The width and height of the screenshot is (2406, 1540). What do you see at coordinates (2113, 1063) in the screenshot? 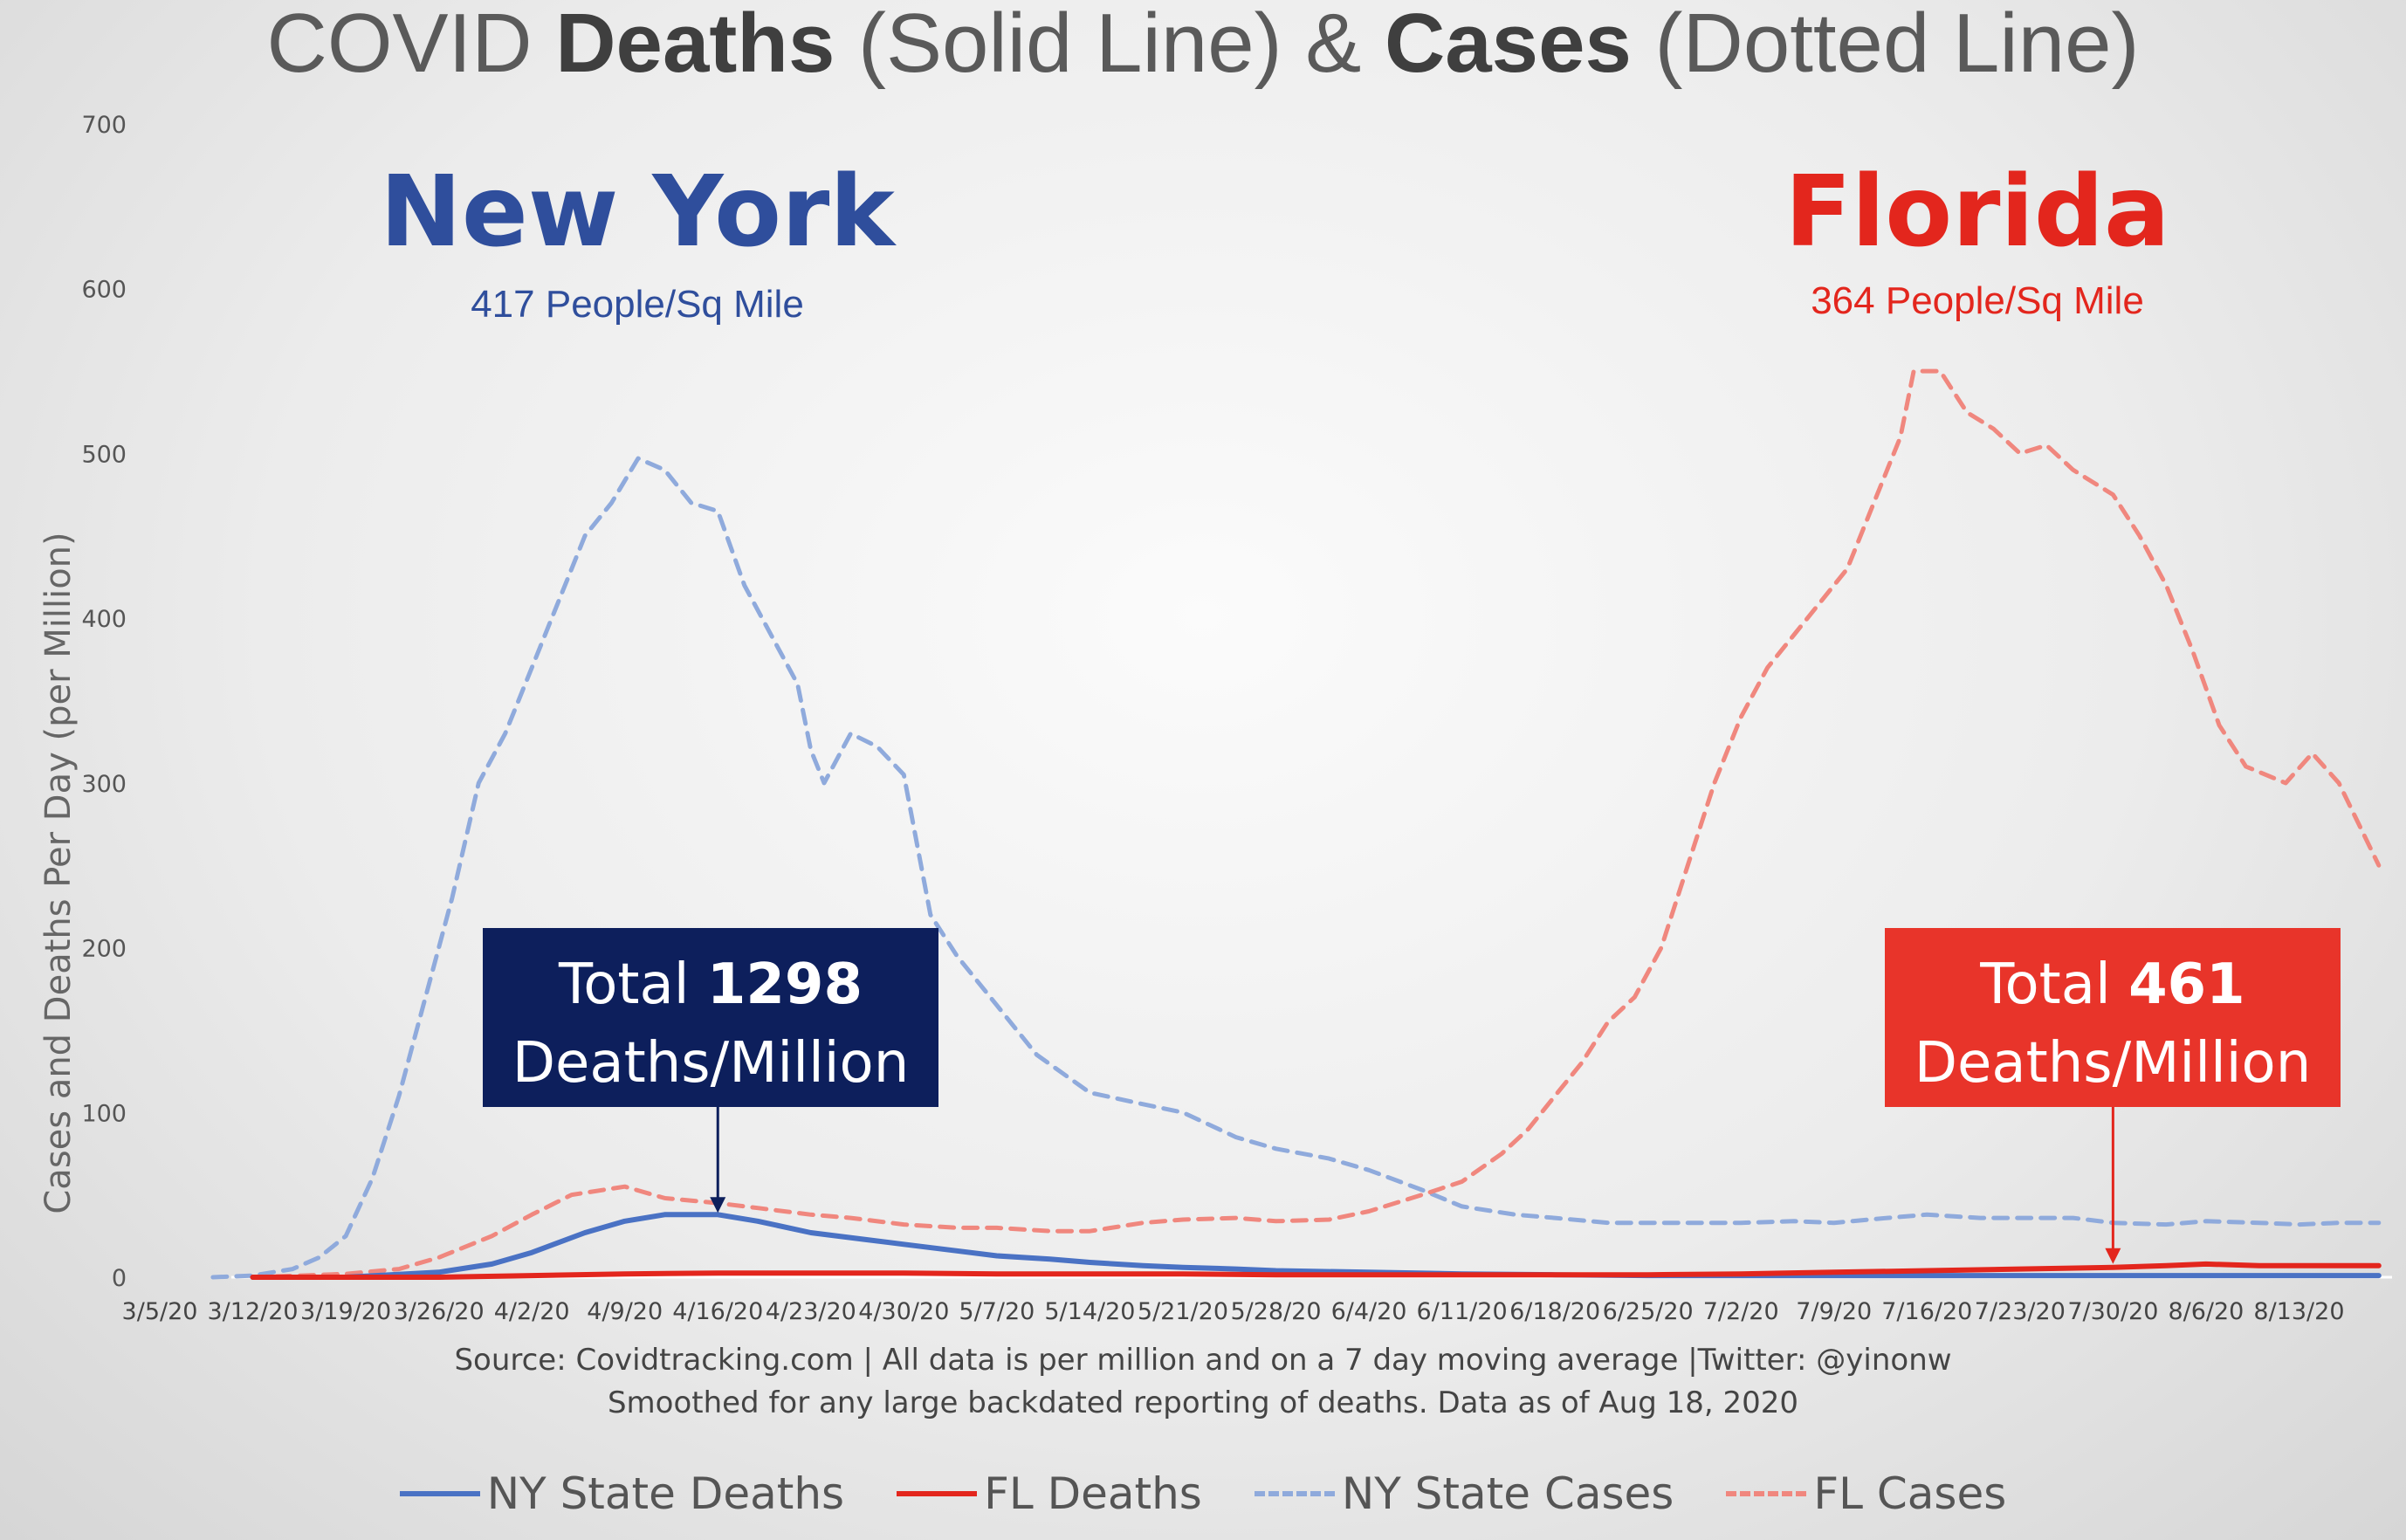
I see `fl-total-suffix: Deaths/Million` at bounding box center [2113, 1063].